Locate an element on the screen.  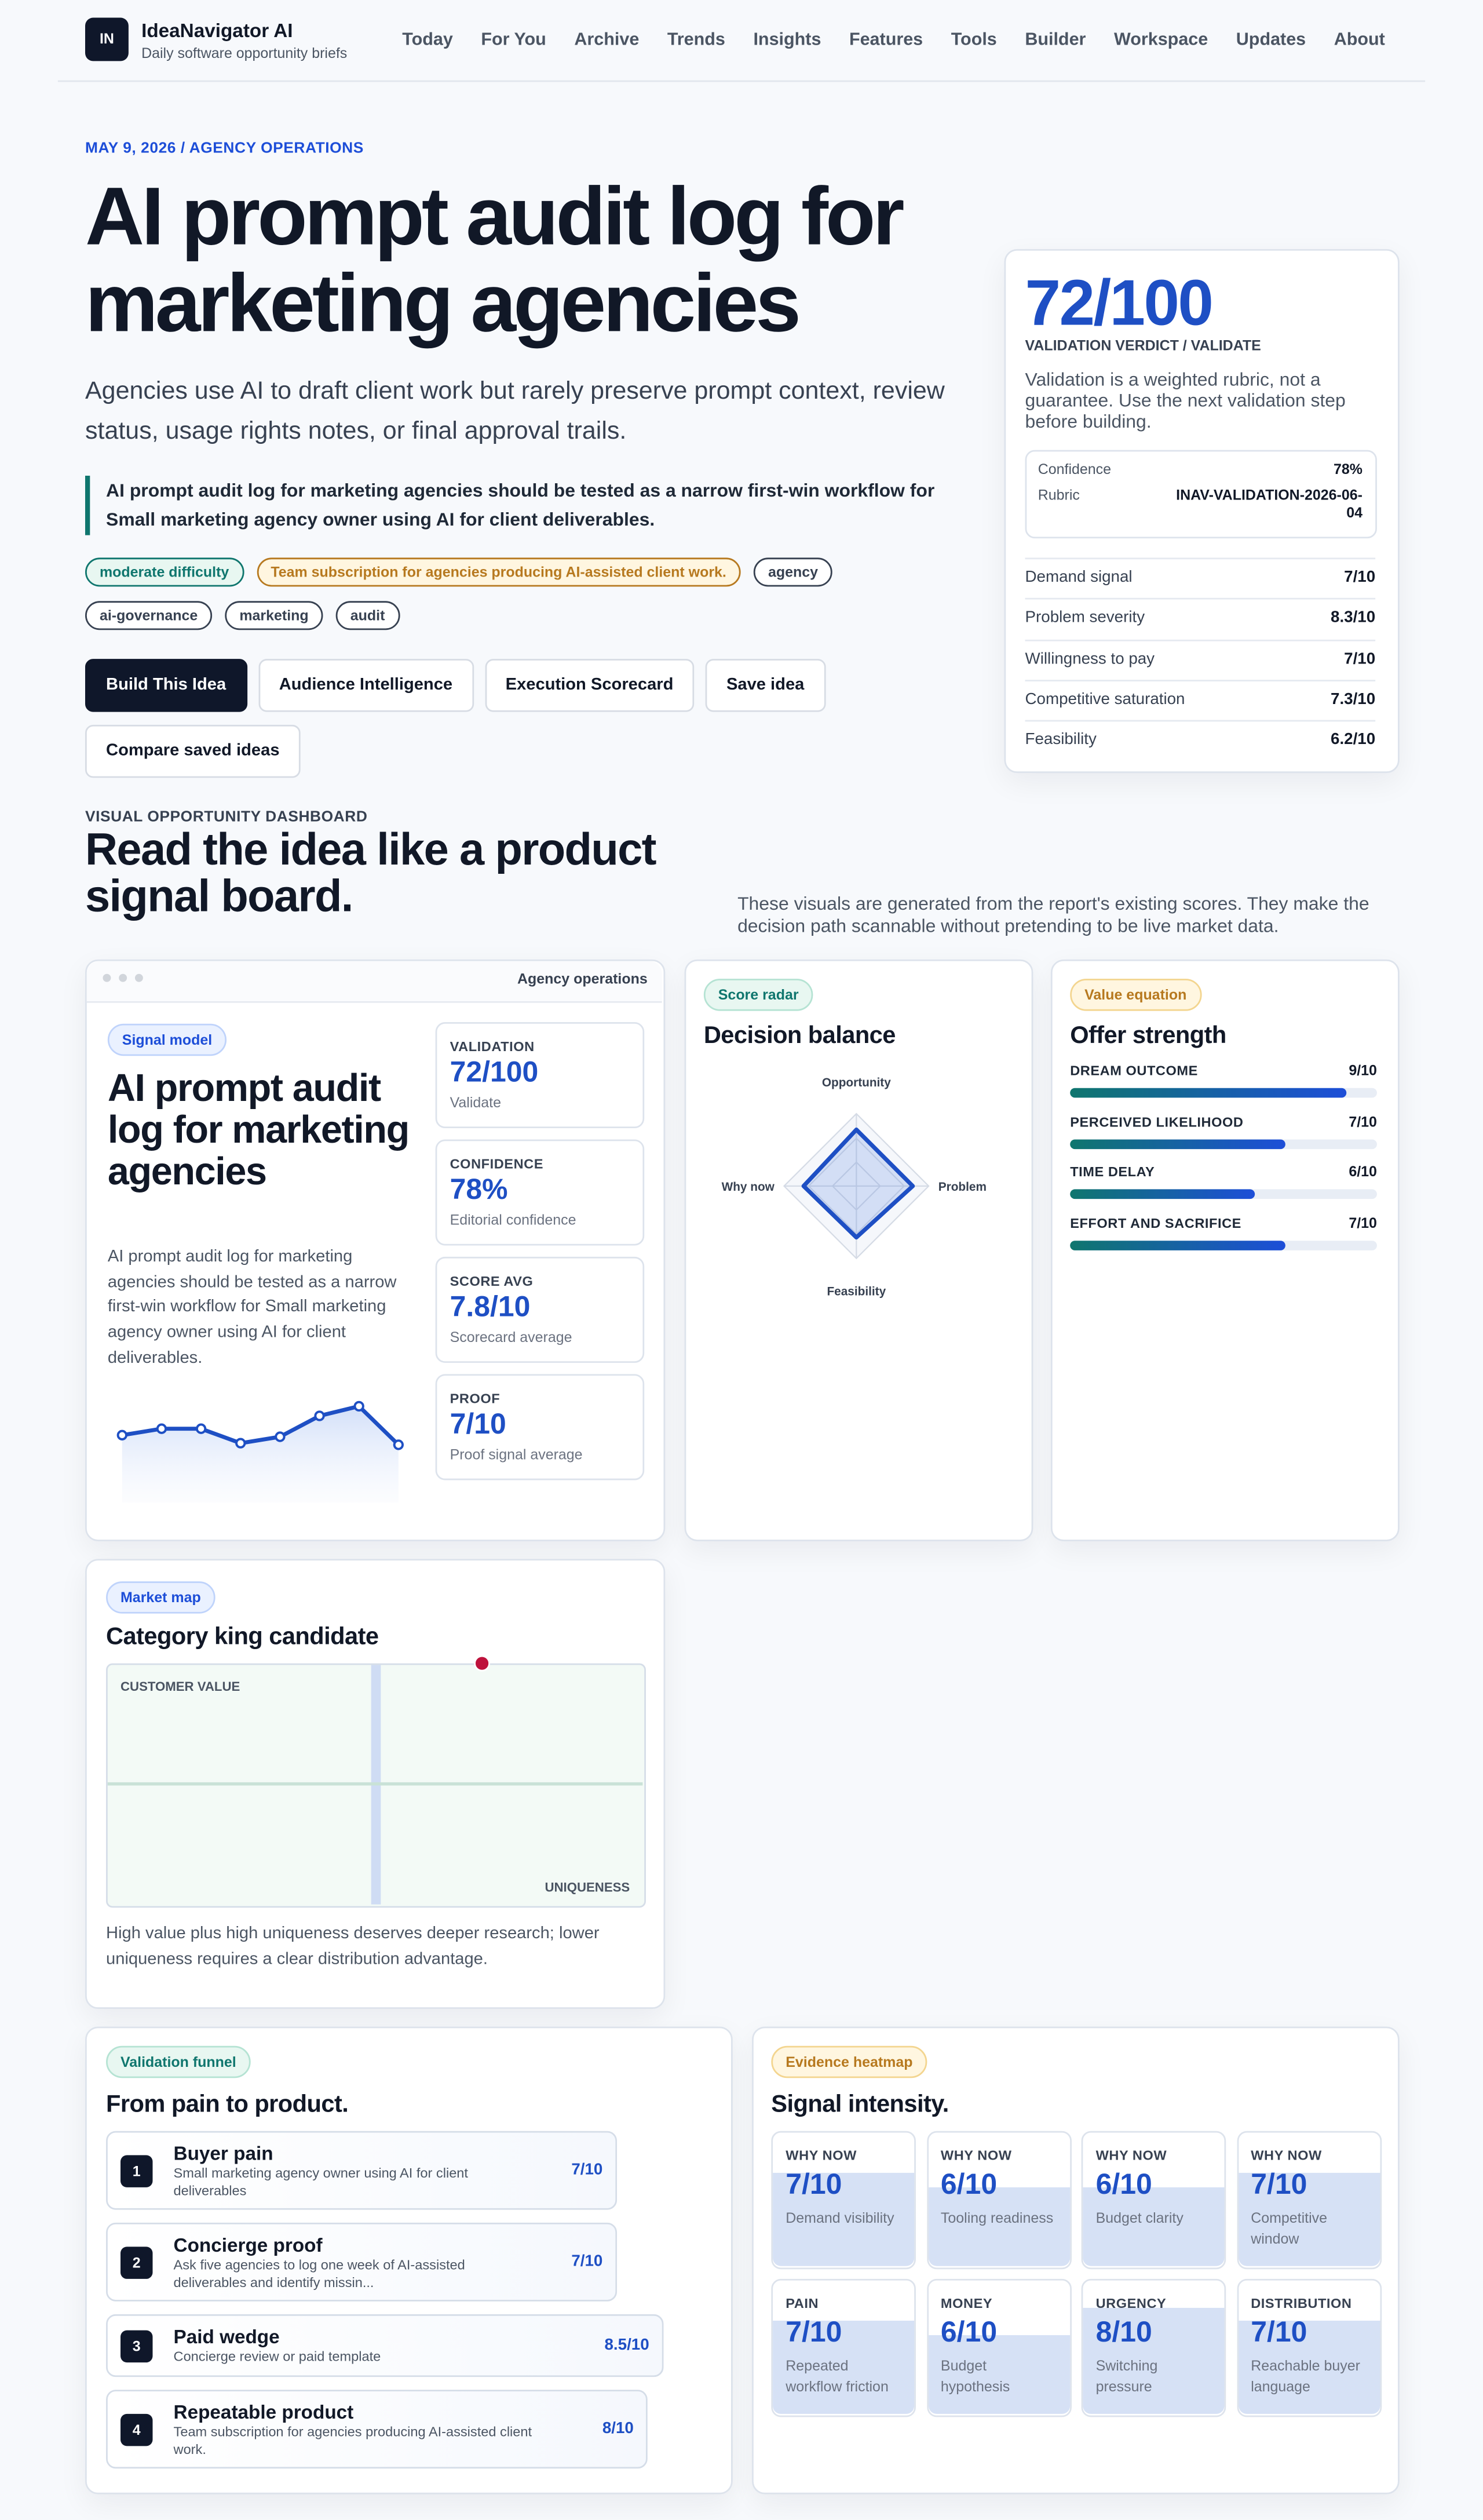
radar-label: Why now is located at coordinates (748, 1187).